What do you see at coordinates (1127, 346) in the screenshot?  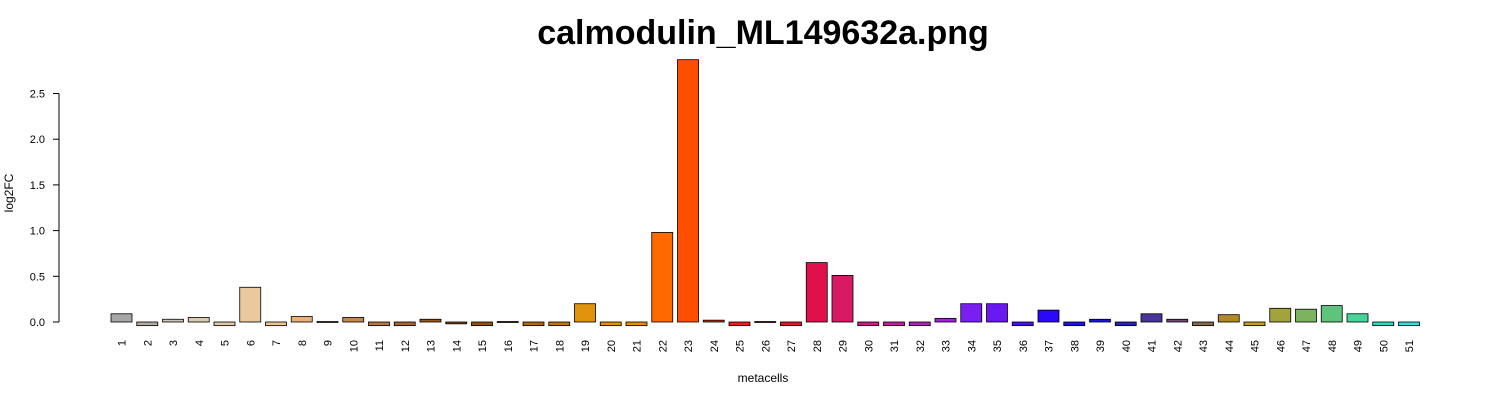 I see `x-tick-label: 40` at bounding box center [1127, 346].